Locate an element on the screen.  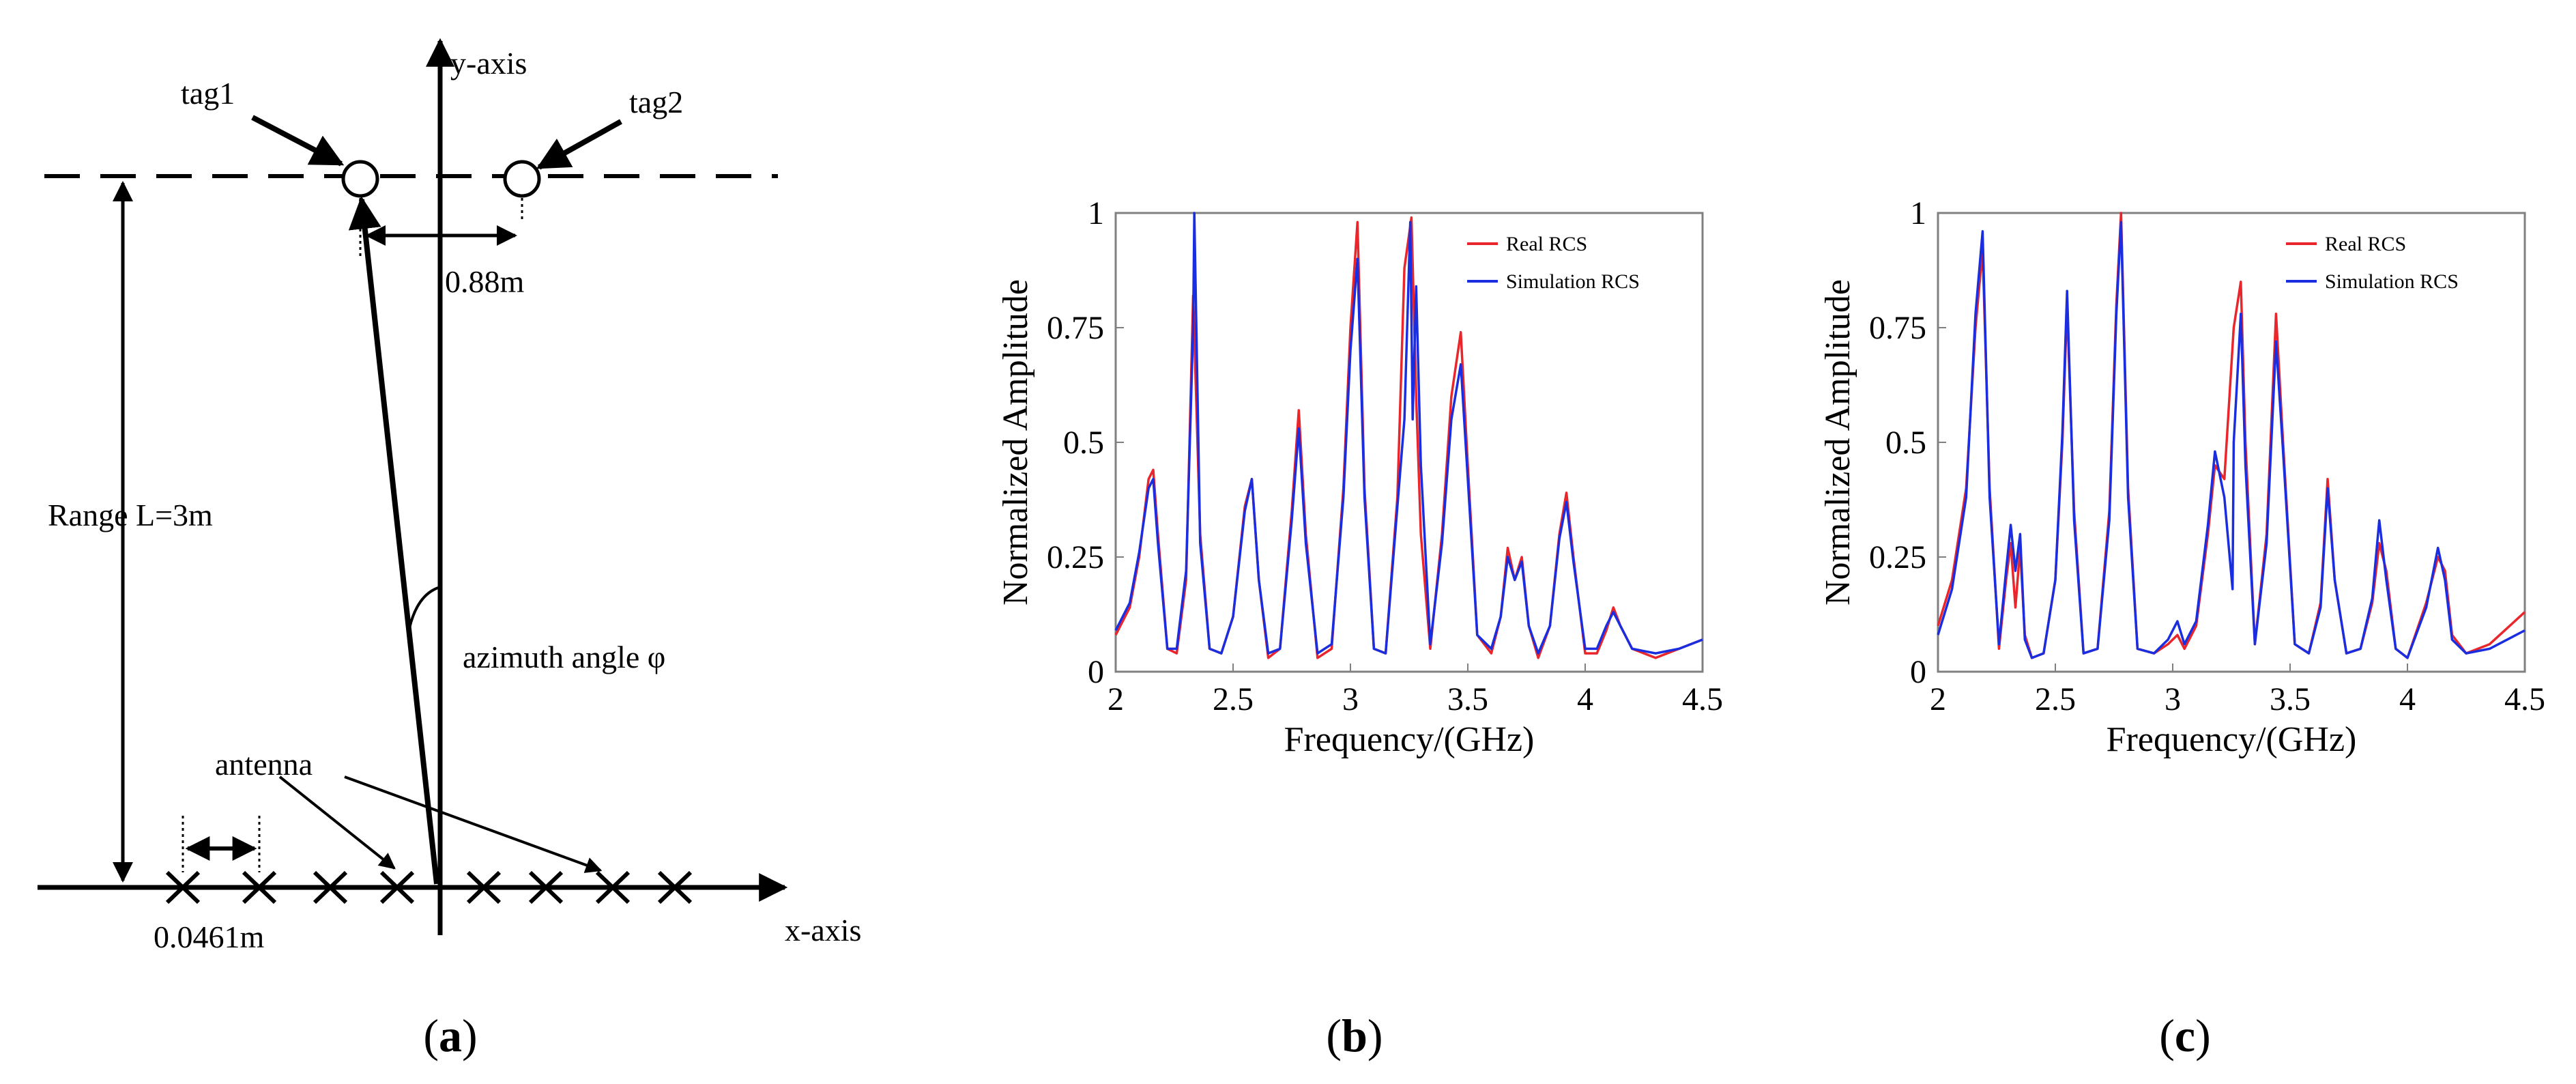
range-label: Range L=3m is located at coordinates (130, 515).